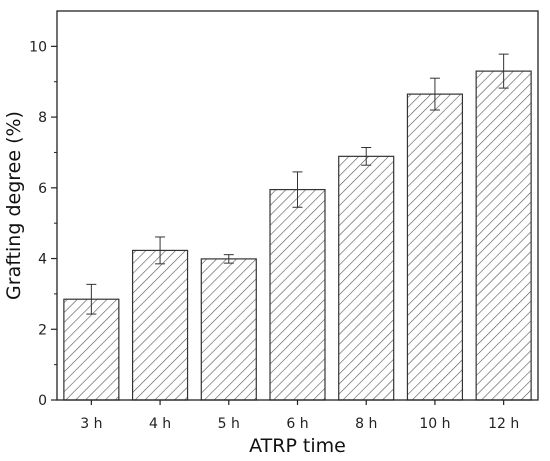 The image size is (550, 461). What do you see at coordinates (229, 424) in the screenshot?
I see `x-tick-label: 5 h` at bounding box center [229, 424].